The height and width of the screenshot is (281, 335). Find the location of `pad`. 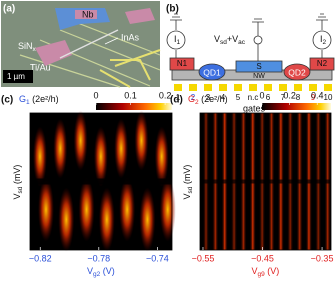

pad is located at coordinates (86, 14).